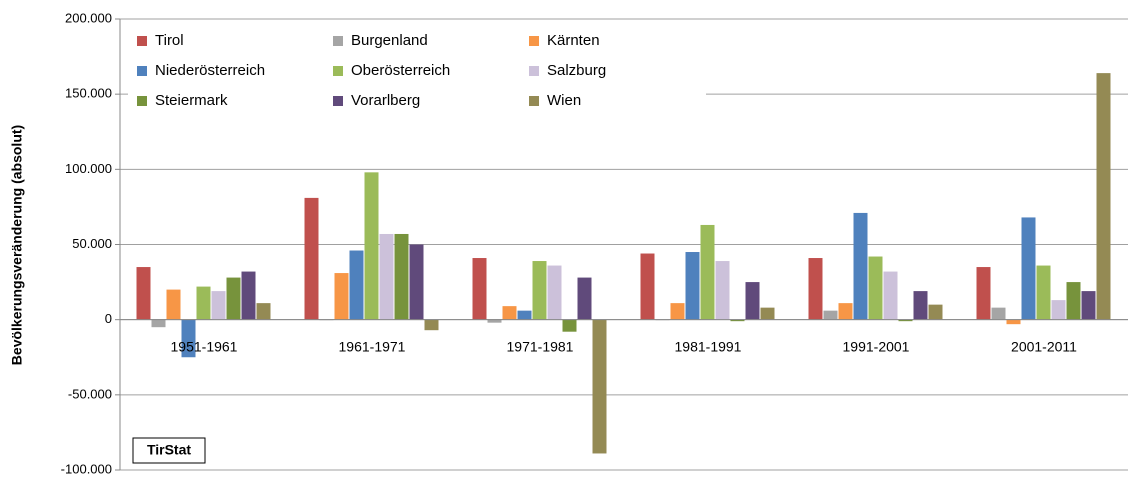 This screenshot has width=1131, height=480. What do you see at coordinates (708, 346) in the screenshot?
I see `x-tick-label: 1981-1991` at bounding box center [708, 346].